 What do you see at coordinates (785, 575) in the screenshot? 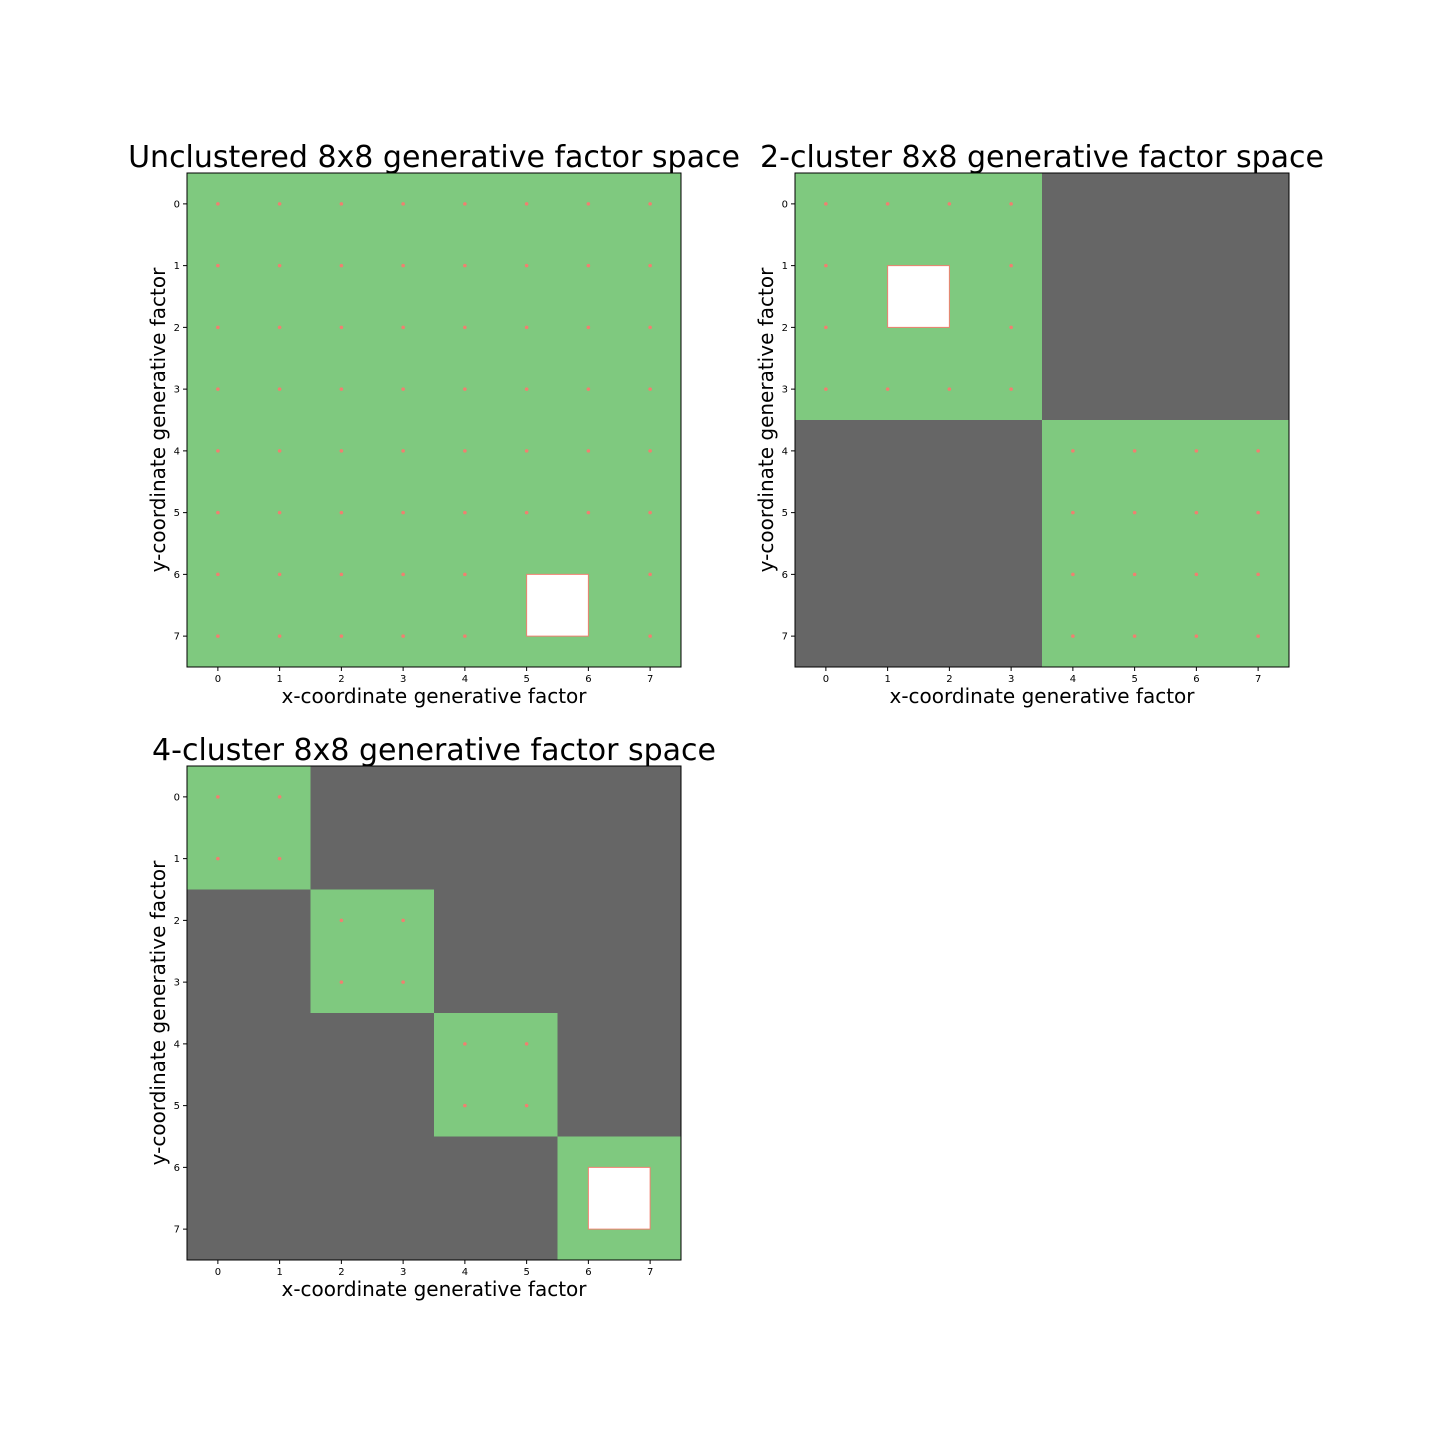
I see `panel-2-y-tick-label-6: 6` at bounding box center [785, 575].